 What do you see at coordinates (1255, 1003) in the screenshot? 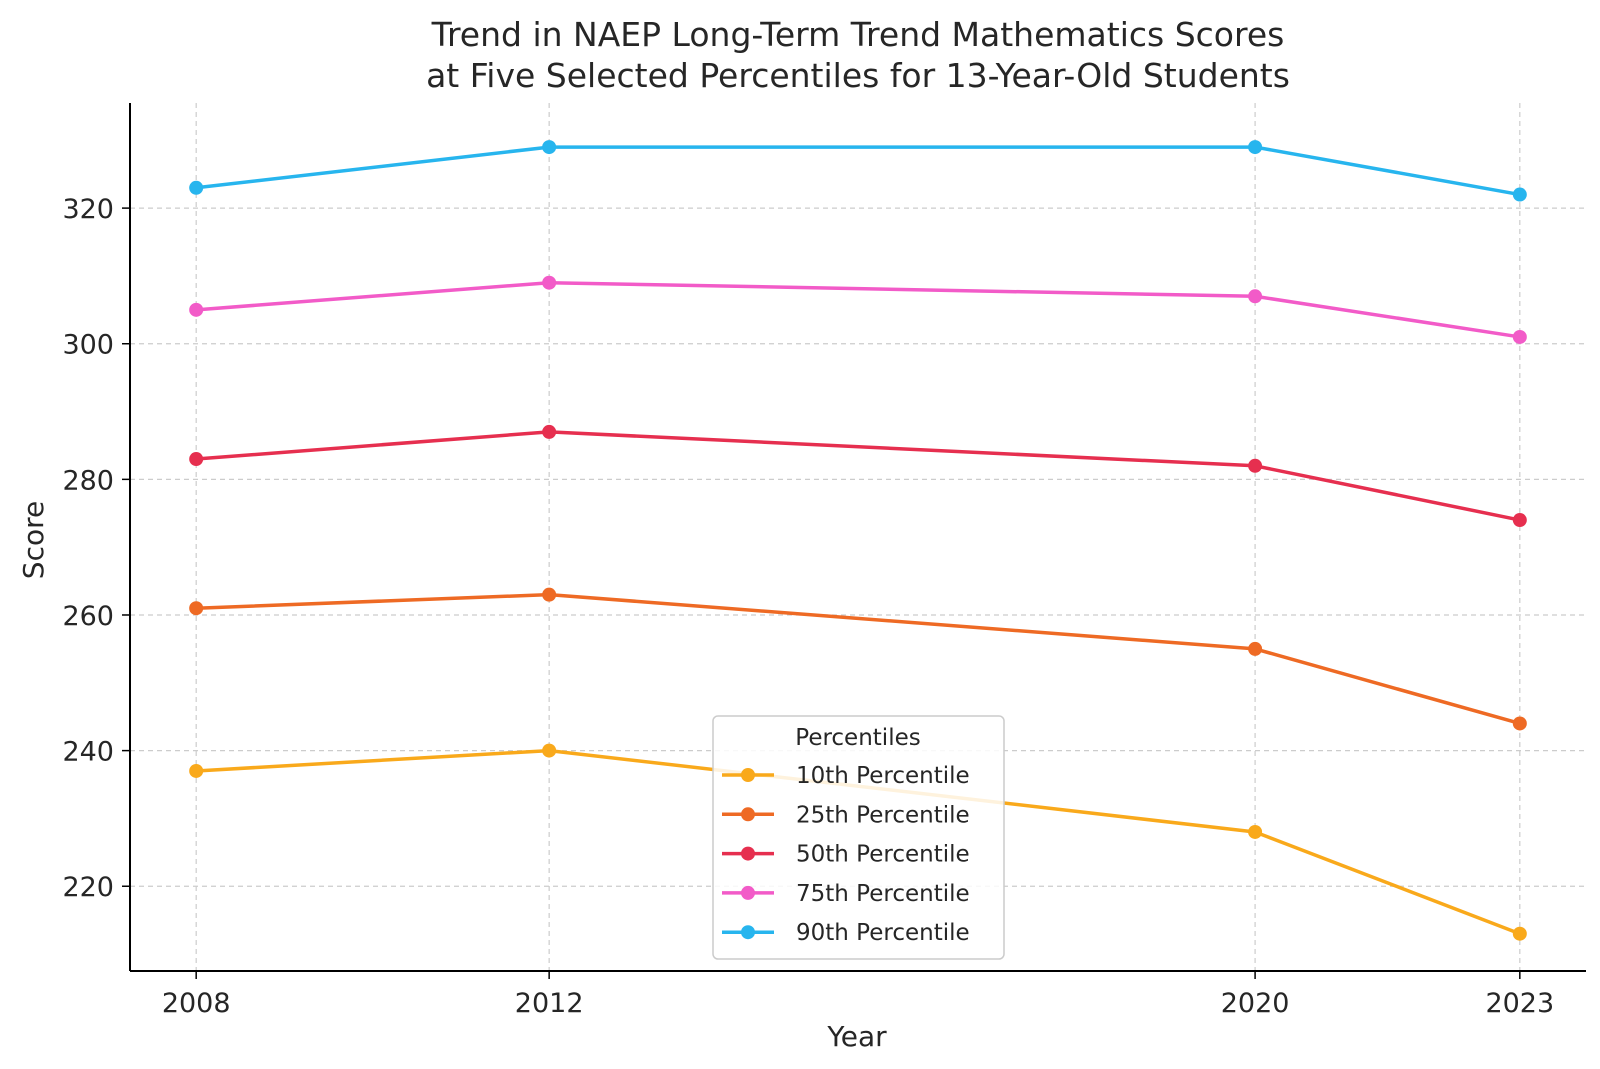
I see `x-tick-label: 2020` at bounding box center [1255, 1003].